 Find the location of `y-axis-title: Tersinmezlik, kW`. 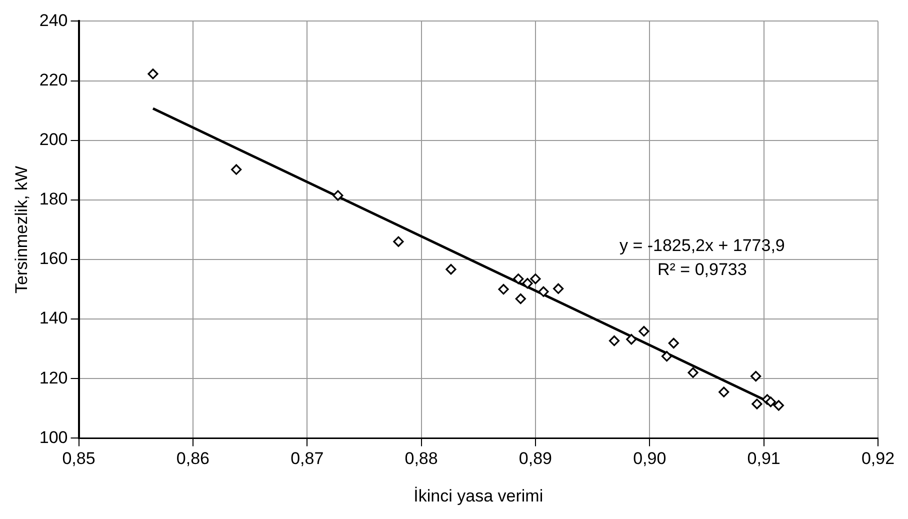

y-axis-title: Tersinmezlik, kW is located at coordinates (21, 230).